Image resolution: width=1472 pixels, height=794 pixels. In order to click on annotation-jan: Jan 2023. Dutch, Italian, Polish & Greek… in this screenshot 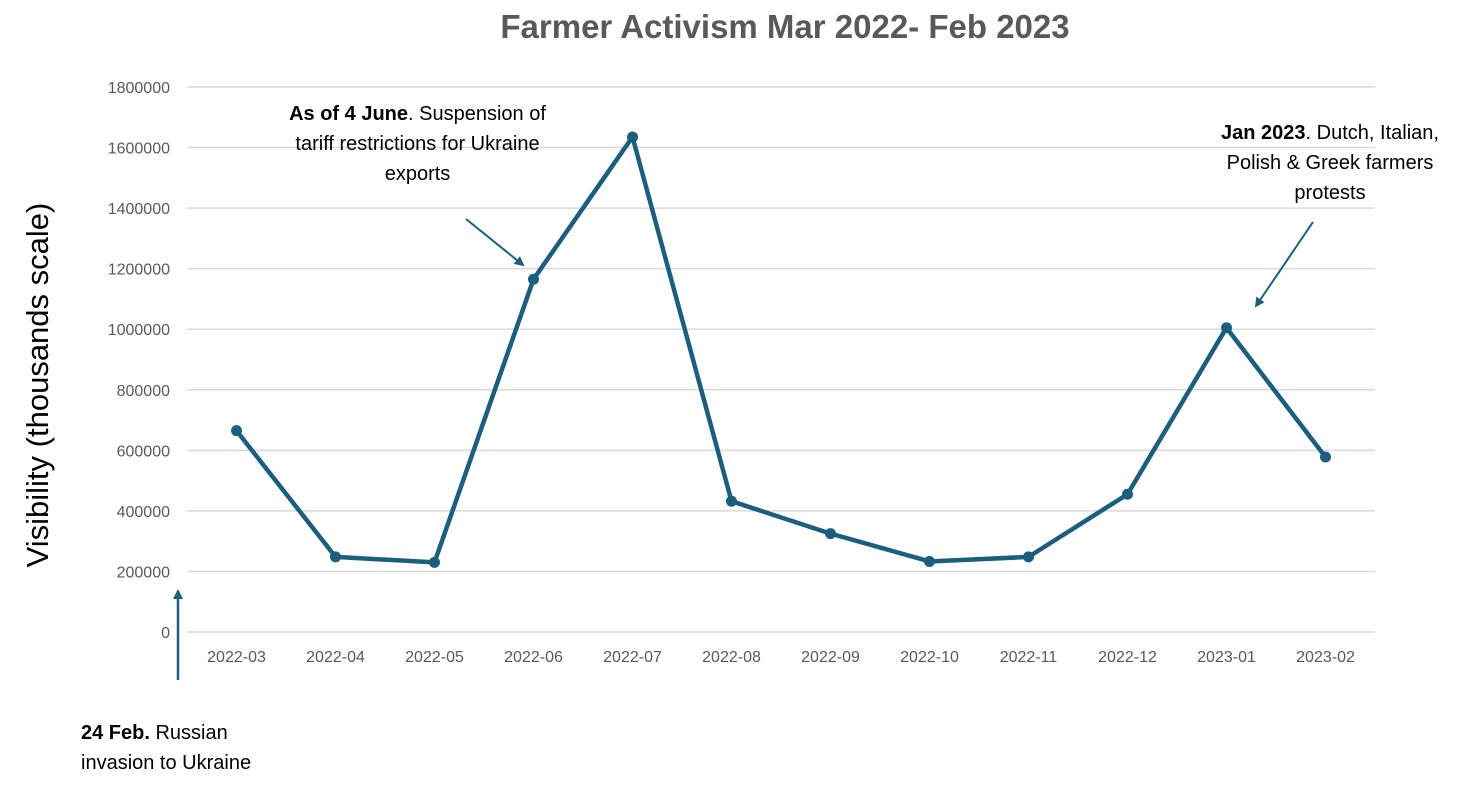, I will do `click(1330, 163)`.